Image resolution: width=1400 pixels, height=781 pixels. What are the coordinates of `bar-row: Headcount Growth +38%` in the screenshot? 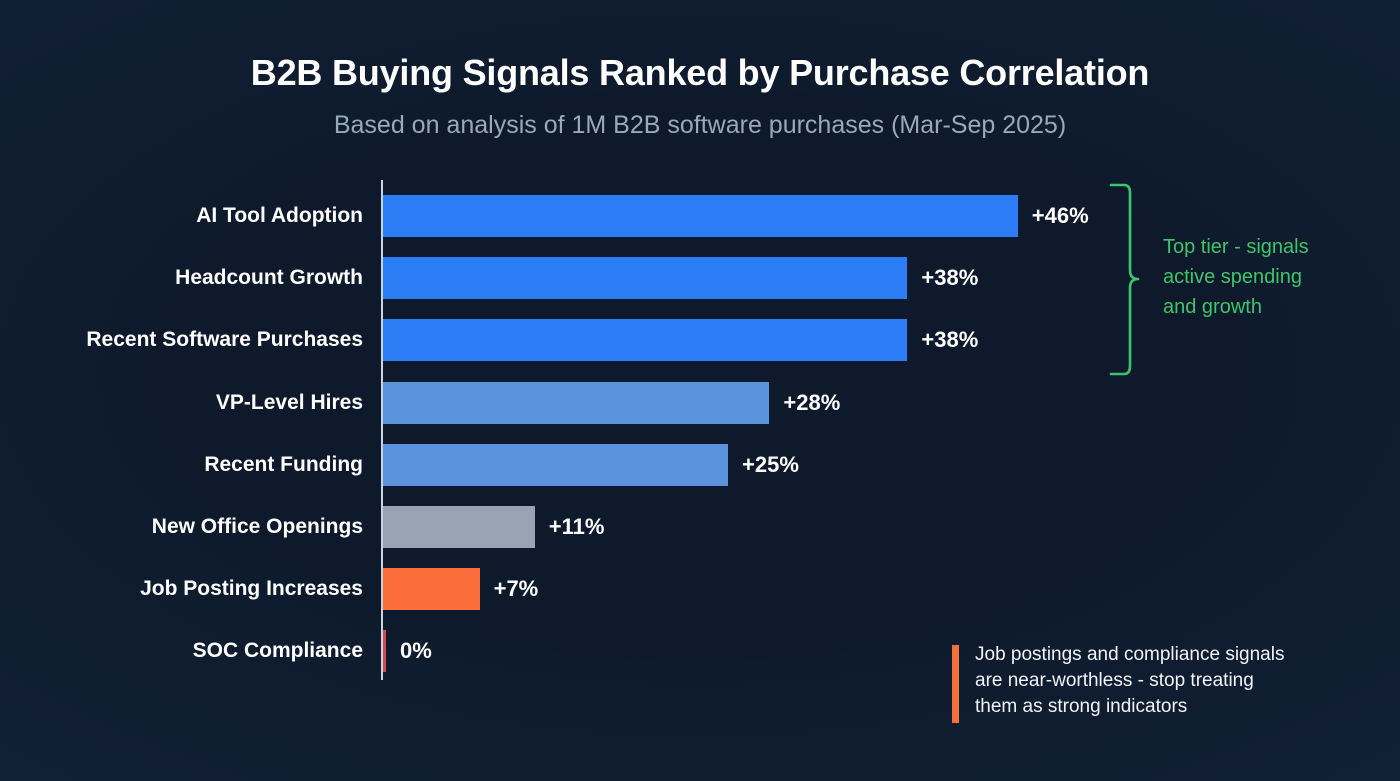 It's located at (700, 278).